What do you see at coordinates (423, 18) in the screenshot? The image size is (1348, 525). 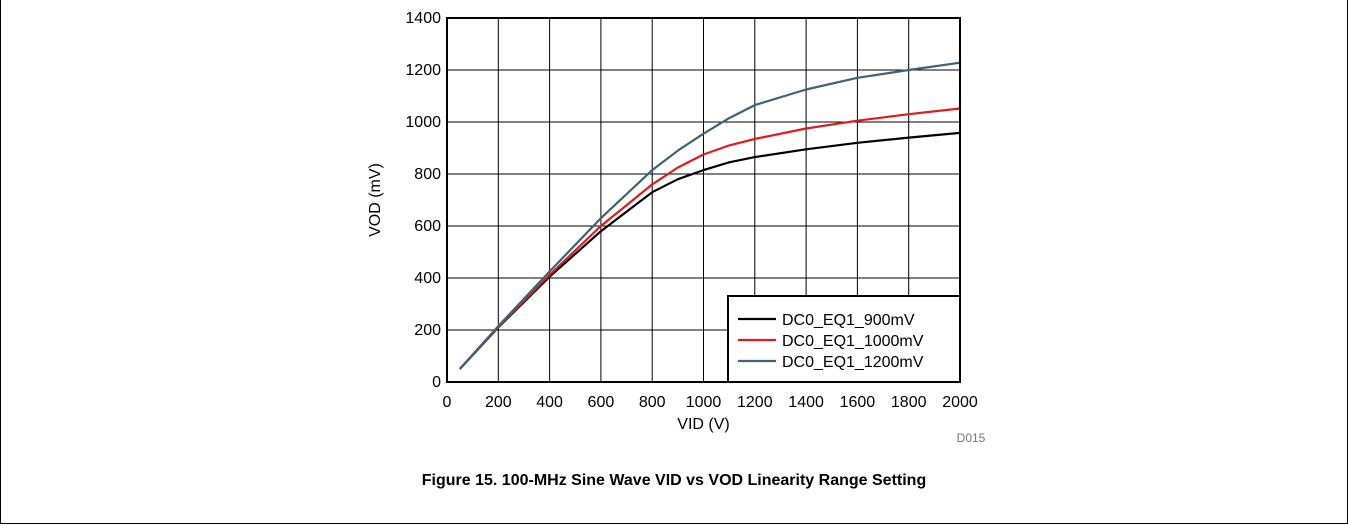 I see `y-tick-label-7: 1400` at bounding box center [423, 18].